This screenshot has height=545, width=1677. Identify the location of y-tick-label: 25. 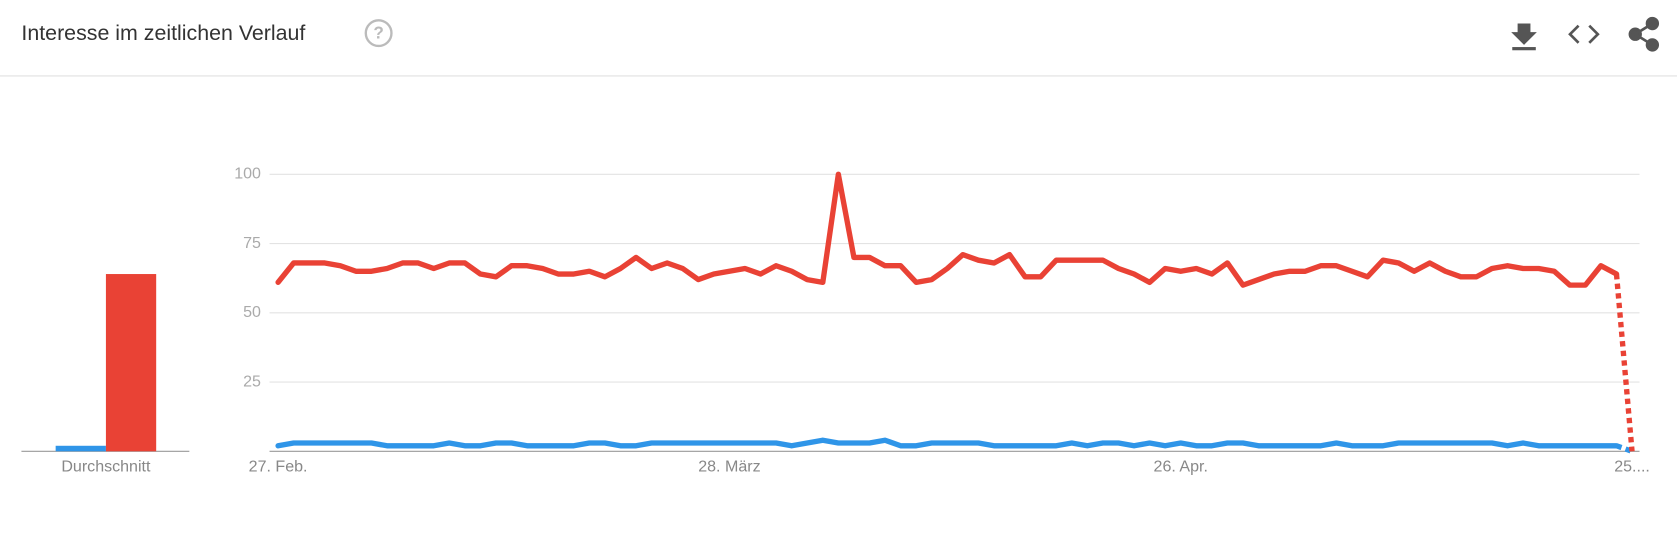
(252, 381).